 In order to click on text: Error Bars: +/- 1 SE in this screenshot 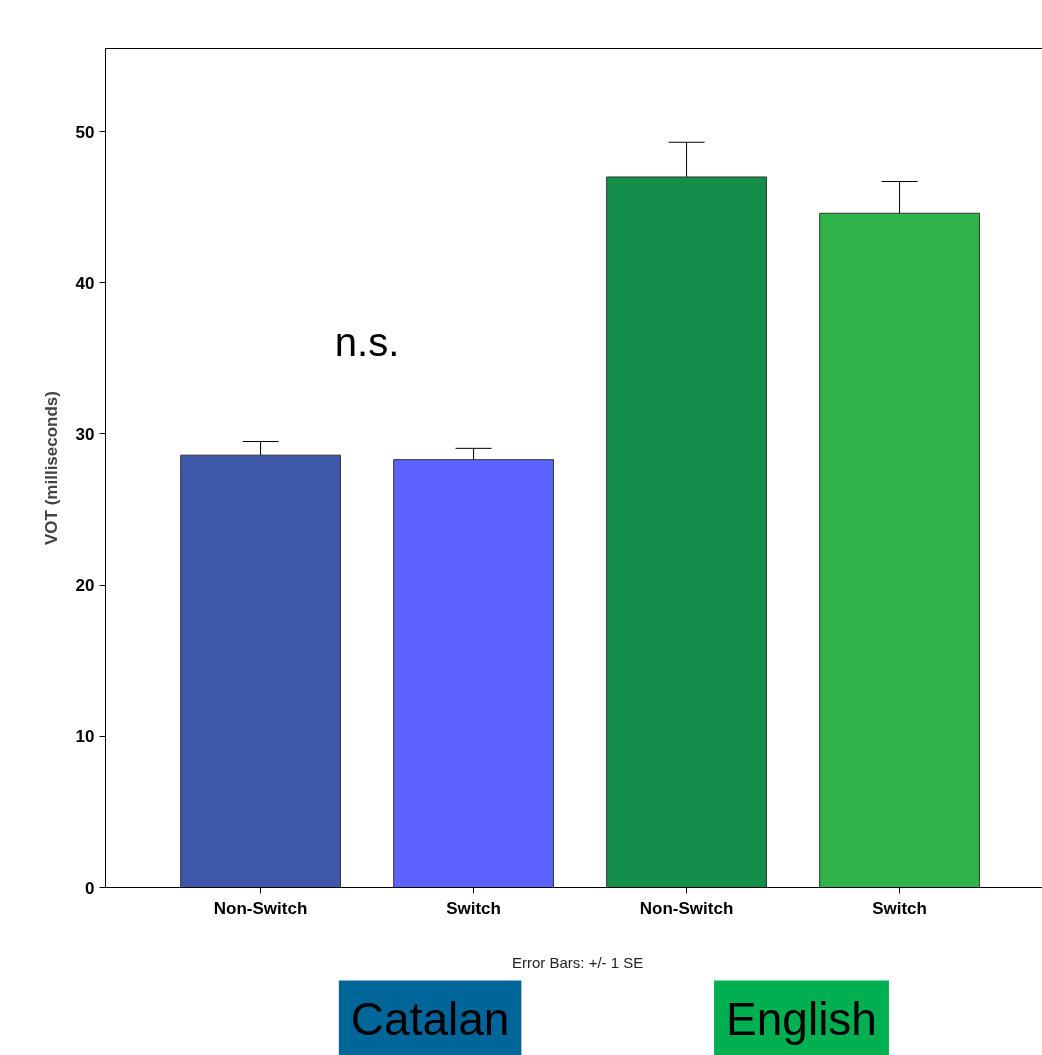, I will do `click(577, 962)`.